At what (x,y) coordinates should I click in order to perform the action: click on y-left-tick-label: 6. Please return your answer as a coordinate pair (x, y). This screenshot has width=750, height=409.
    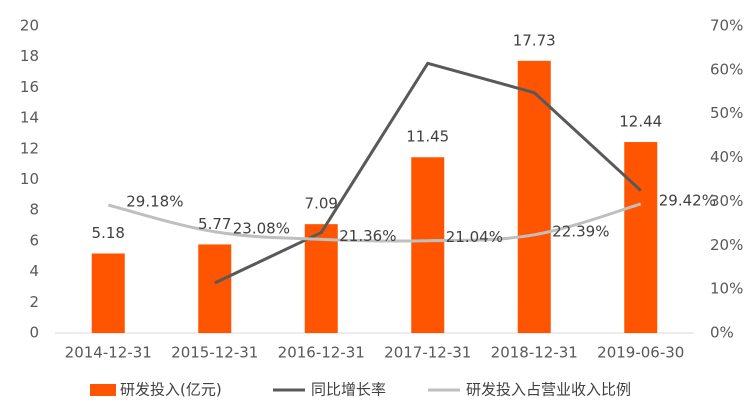
    Looking at the image, I should click on (34, 240).